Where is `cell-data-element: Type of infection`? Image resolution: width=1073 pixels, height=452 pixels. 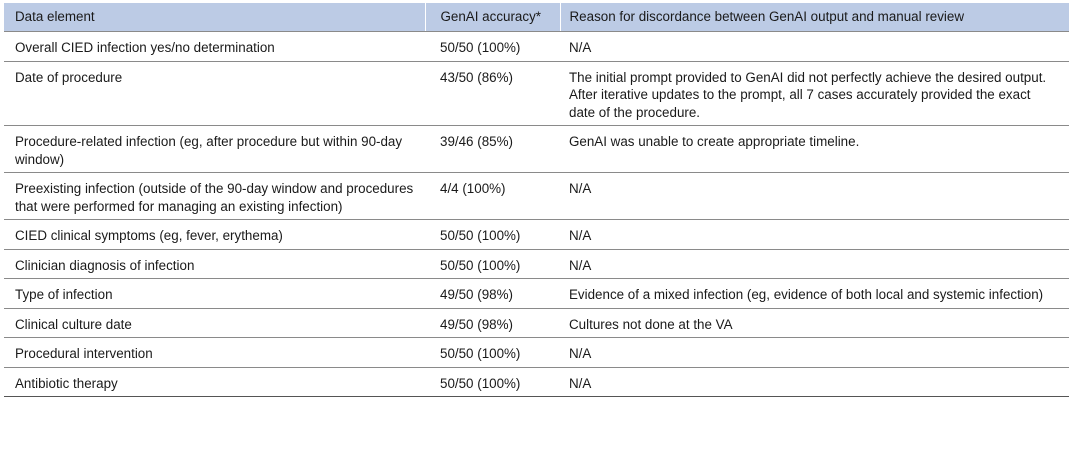 cell-data-element: Type of infection is located at coordinates (214, 293).